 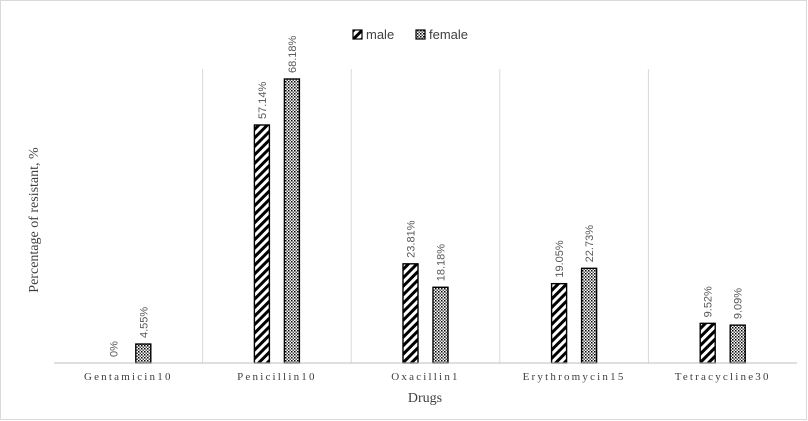 What do you see at coordinates (410, 34) in the screenshot?
I see `legend: male female` at bounding box center [410, 34].